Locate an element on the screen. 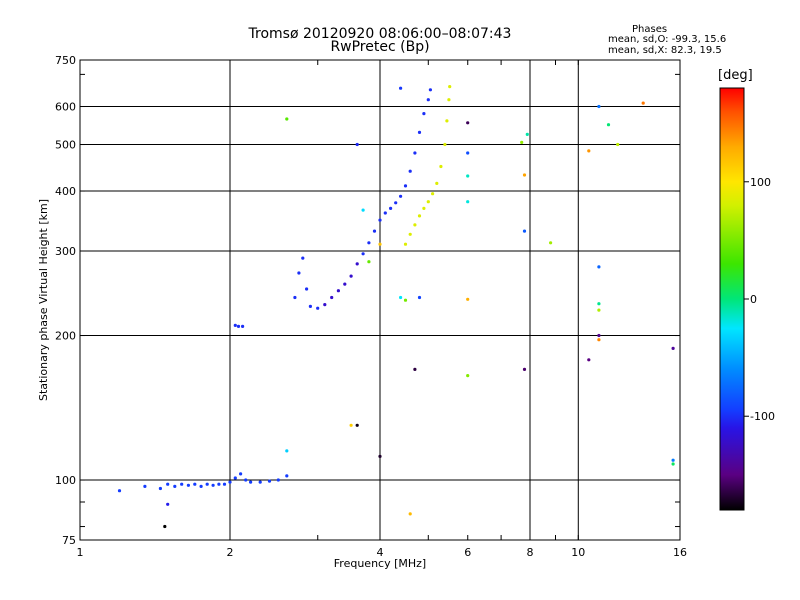 Image resolution: width=800 pixels, height=600 pixels. y-tick-label: 300 is located at coordinates (65, 251).